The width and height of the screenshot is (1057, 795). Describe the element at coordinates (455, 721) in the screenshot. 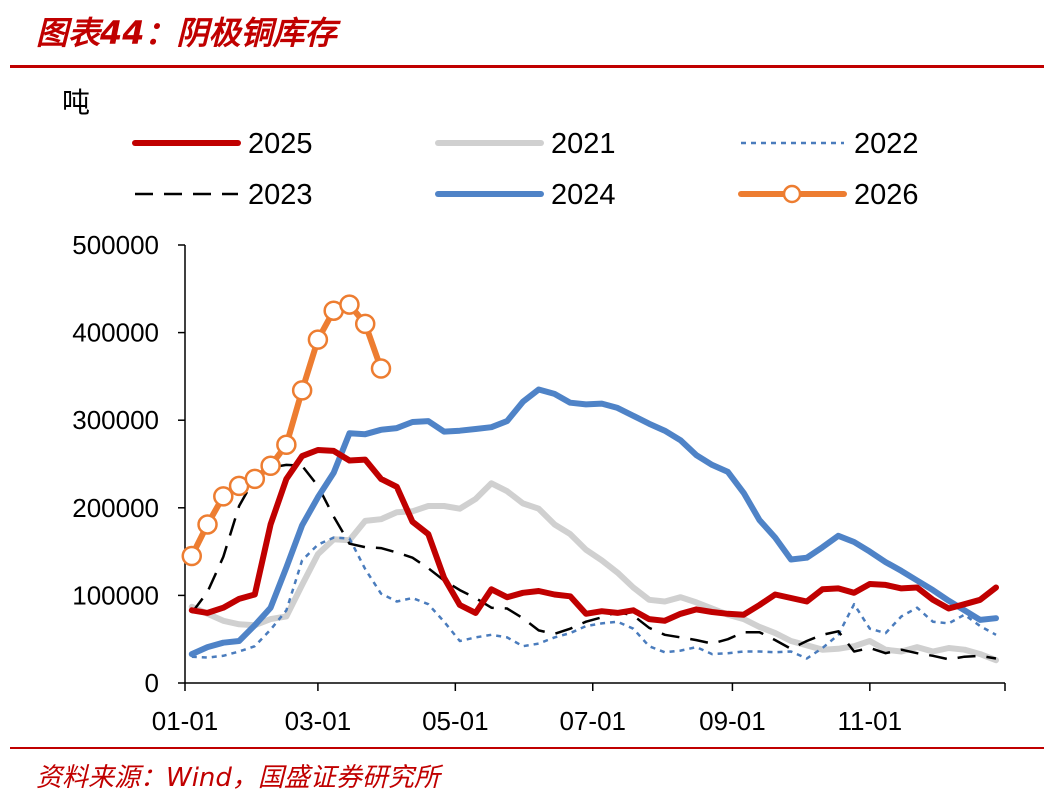

I see `x-tick-label: 05-01` at that location.